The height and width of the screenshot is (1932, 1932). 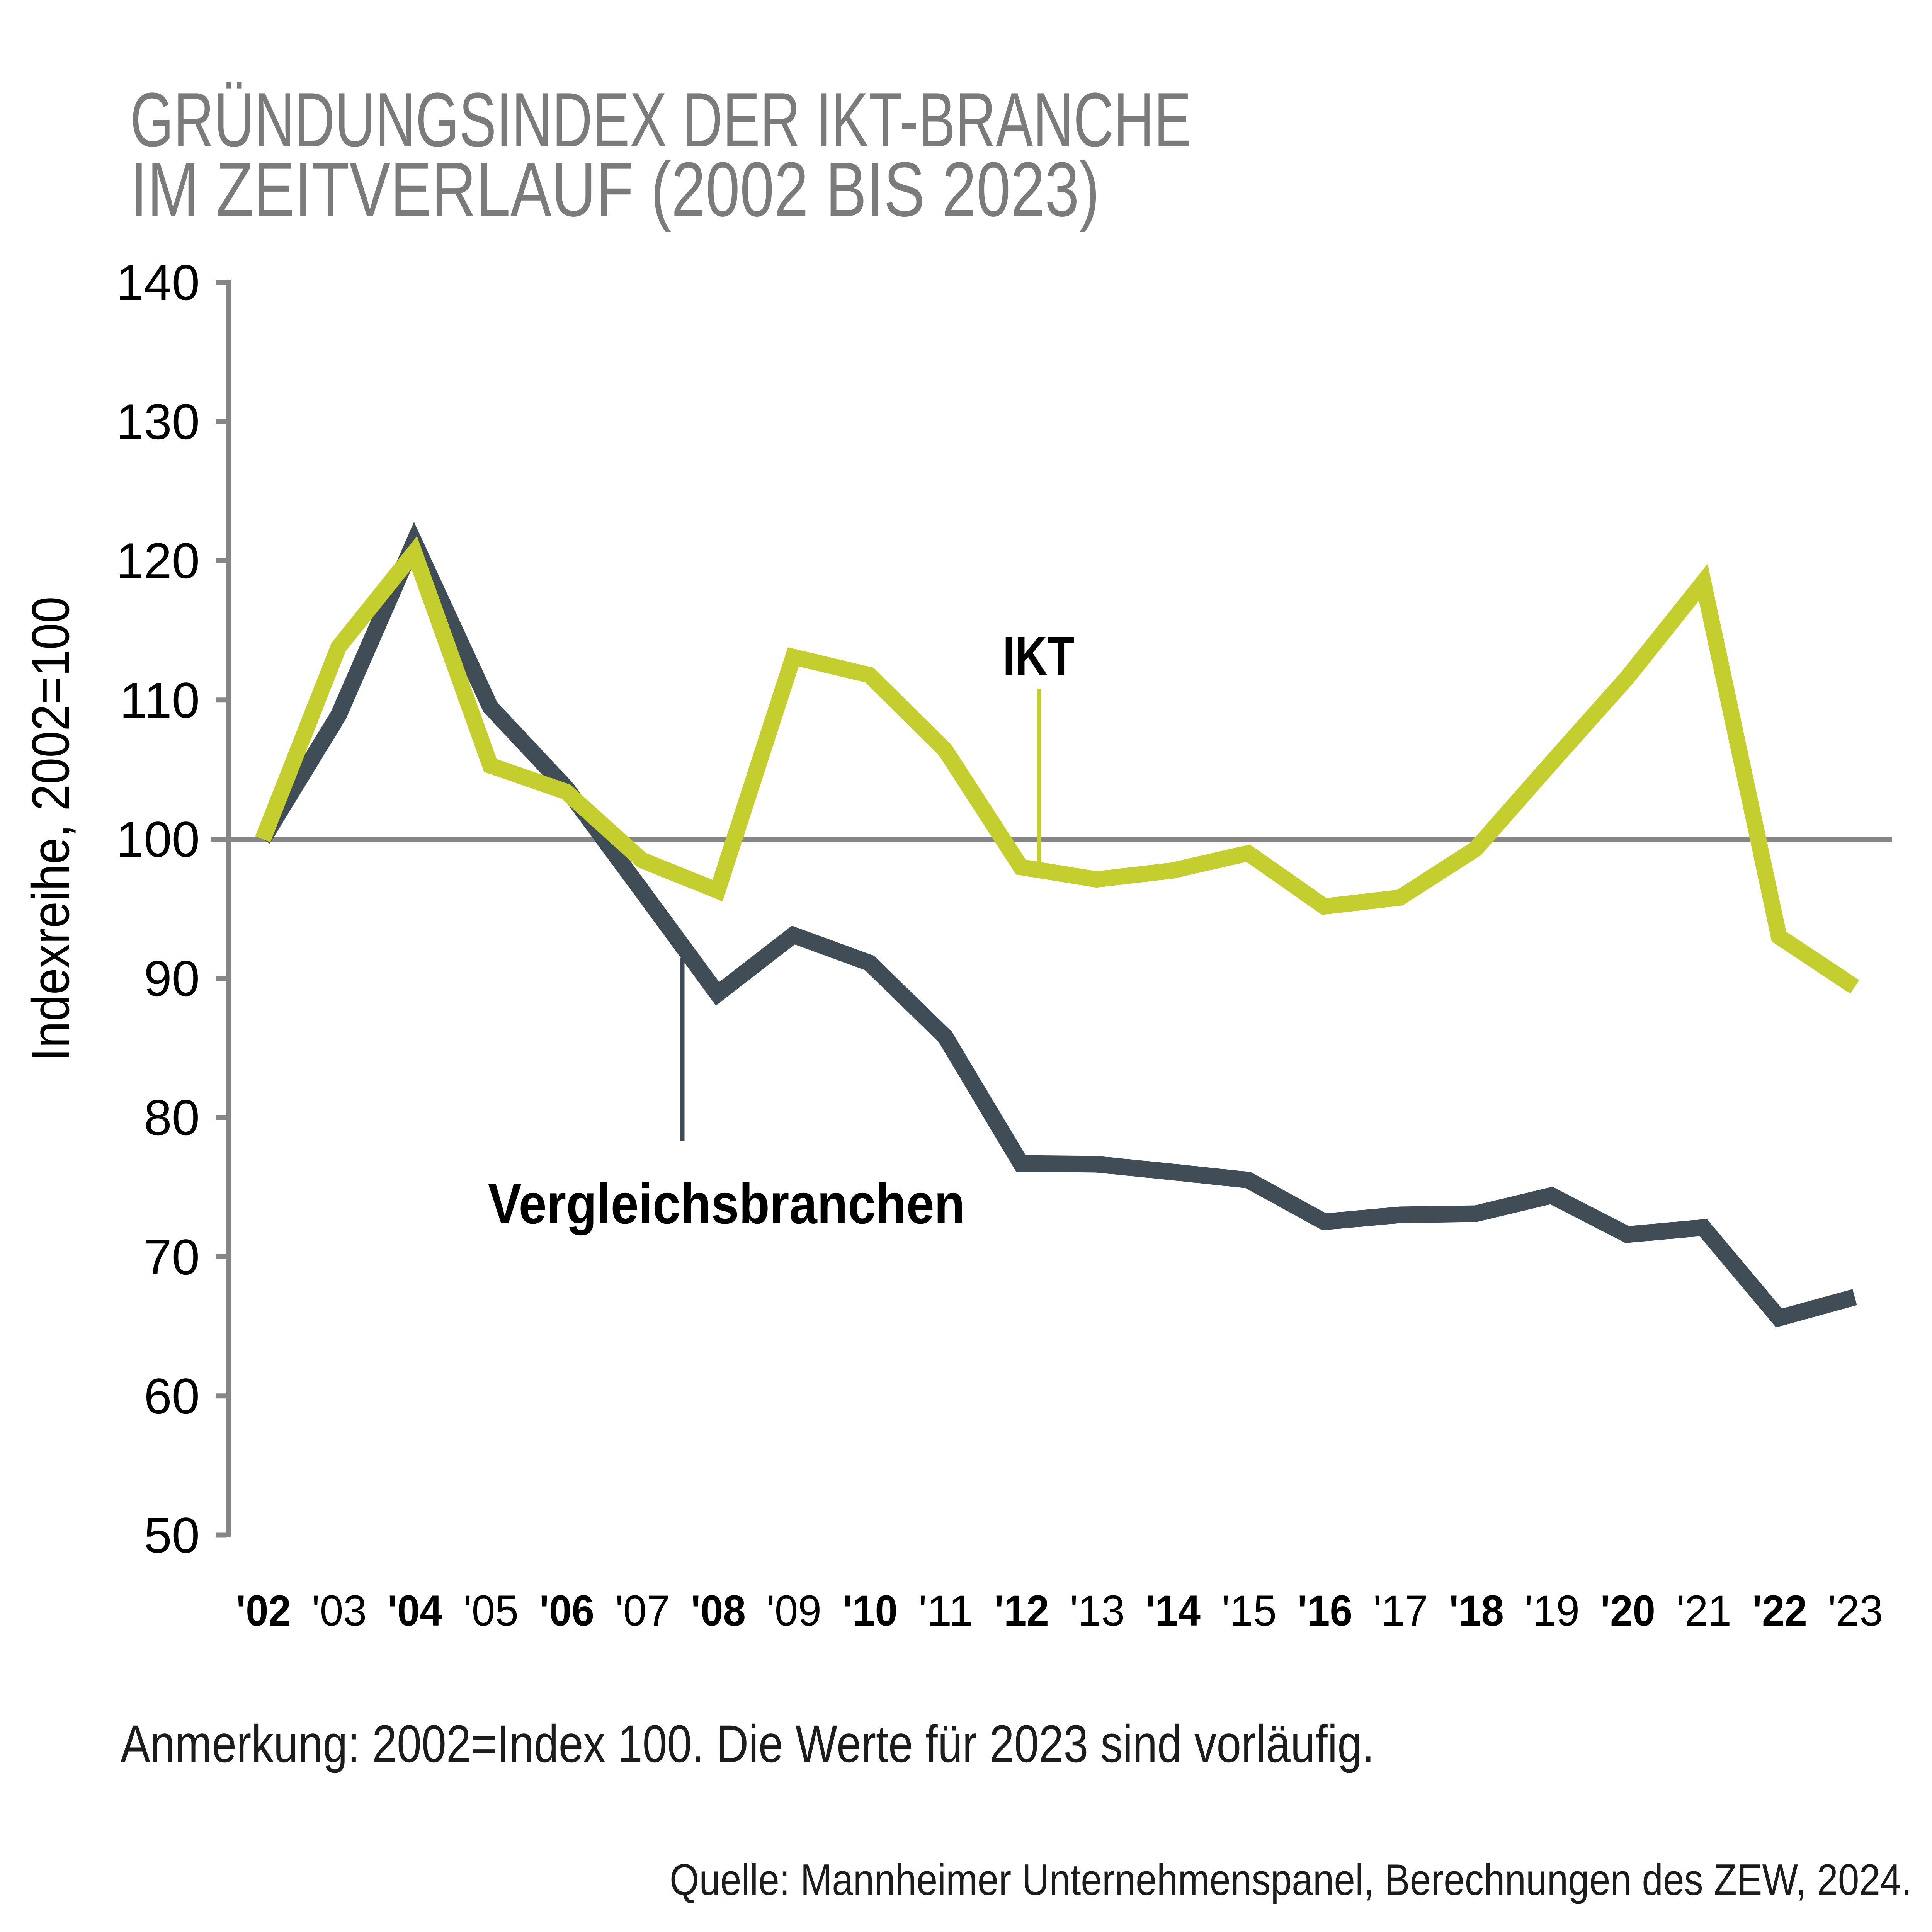 What do you see at coordinates (567, 1611) in the screenshot?
I see `svg-text: '06` at bounding box center [567, 1611].